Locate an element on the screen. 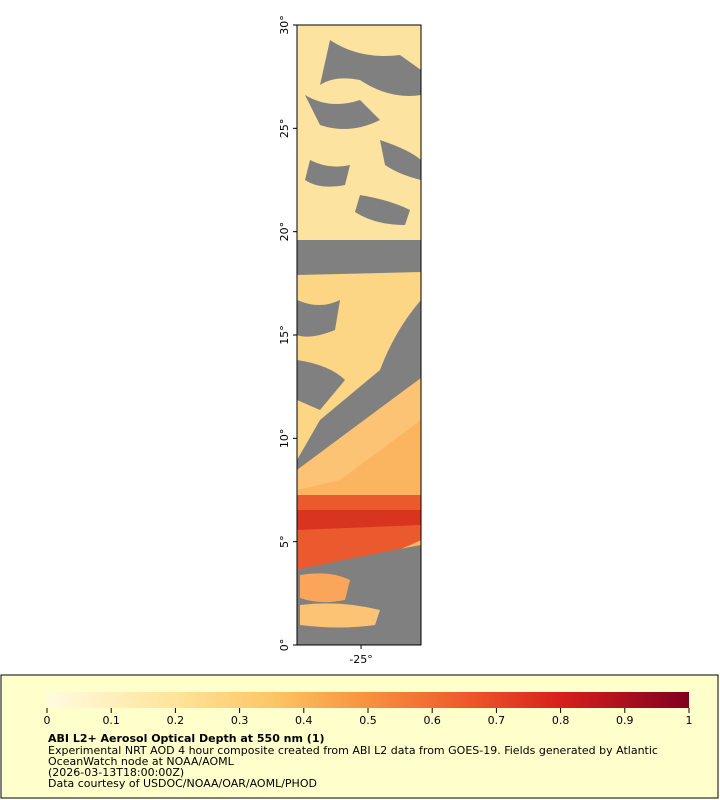 The image size is (720, 800). colorbar-tick-label: 0.4 is located at coordinates (304, 720).